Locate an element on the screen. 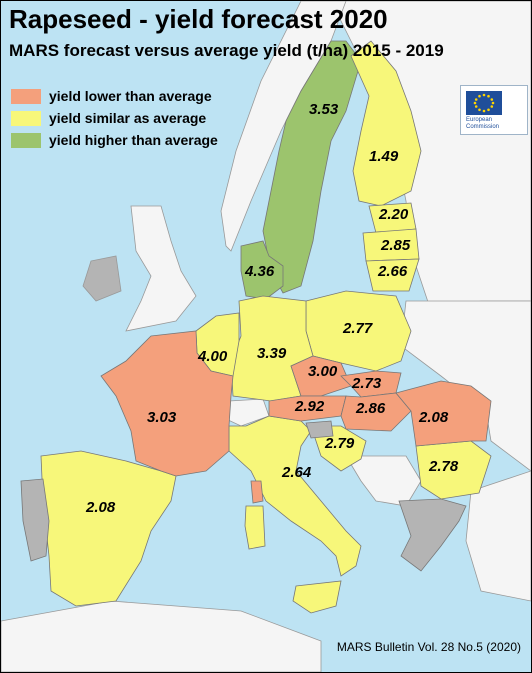 This screenshot has width=532, height=673. region-greece is located at coordinates (432, 535).